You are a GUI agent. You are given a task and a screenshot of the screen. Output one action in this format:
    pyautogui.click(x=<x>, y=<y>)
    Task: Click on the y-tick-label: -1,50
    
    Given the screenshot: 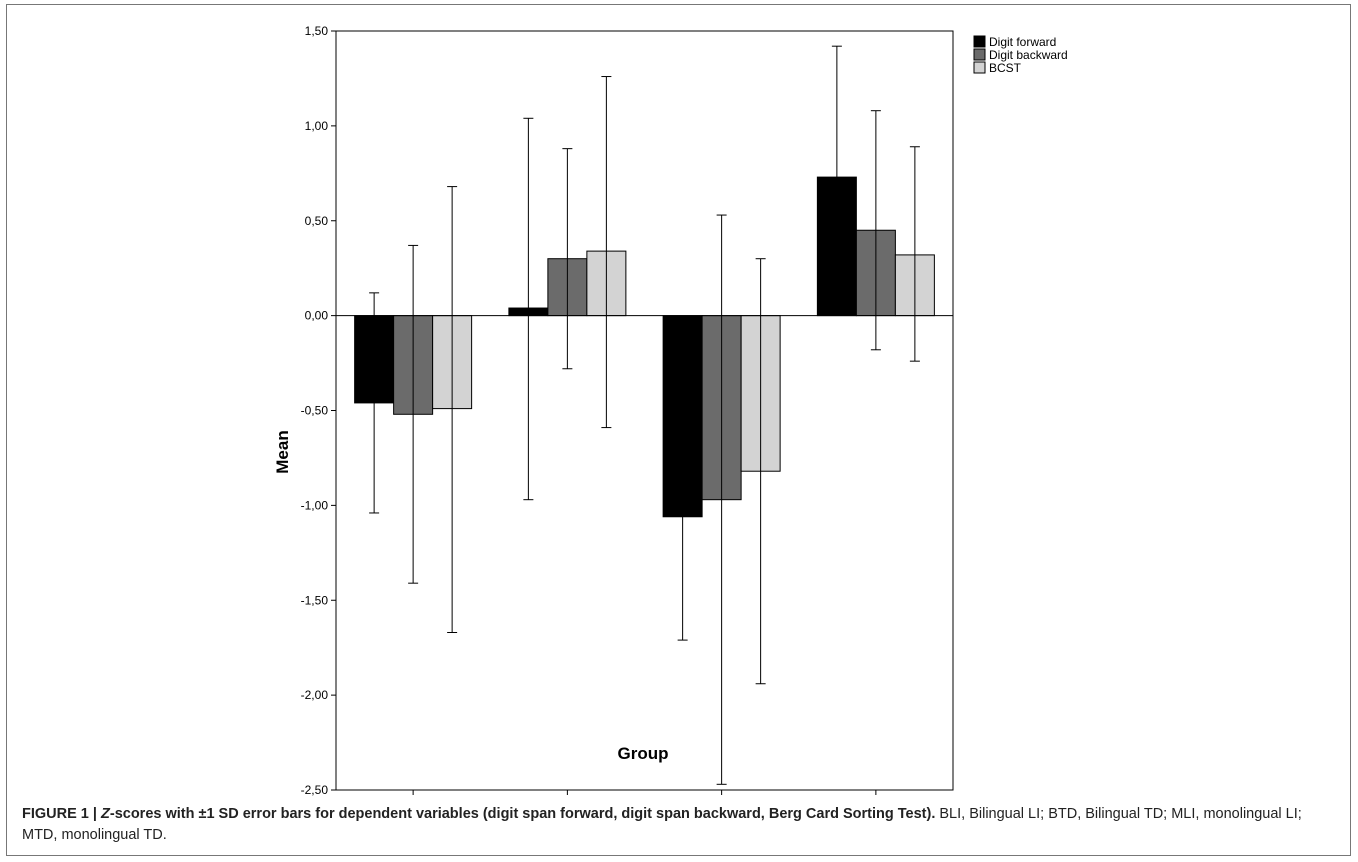 What is the action you would take?
    pyautogui.click(x=315, y=600)
    